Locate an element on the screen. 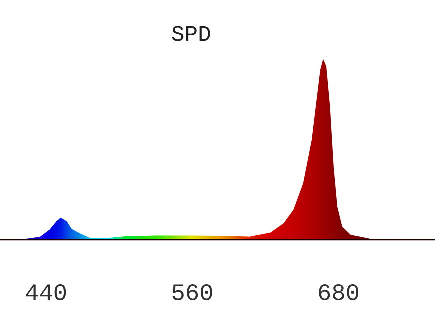 The width and height of the screenshot is (435, 321). x-tick-label: 680 is located at coordinates (339, 292).